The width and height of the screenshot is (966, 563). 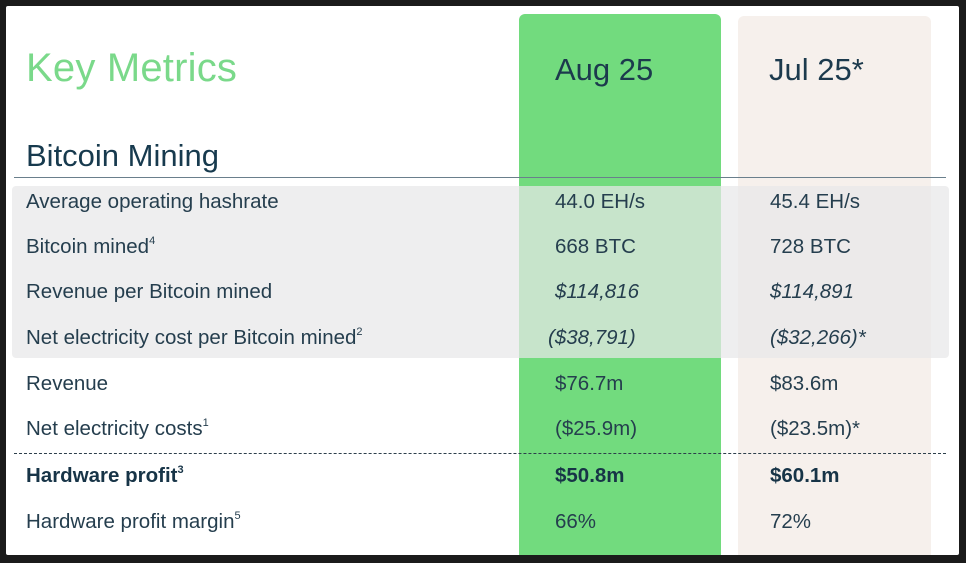 I want to click on value-jul: $60.1m, so click(x=805, y=475).